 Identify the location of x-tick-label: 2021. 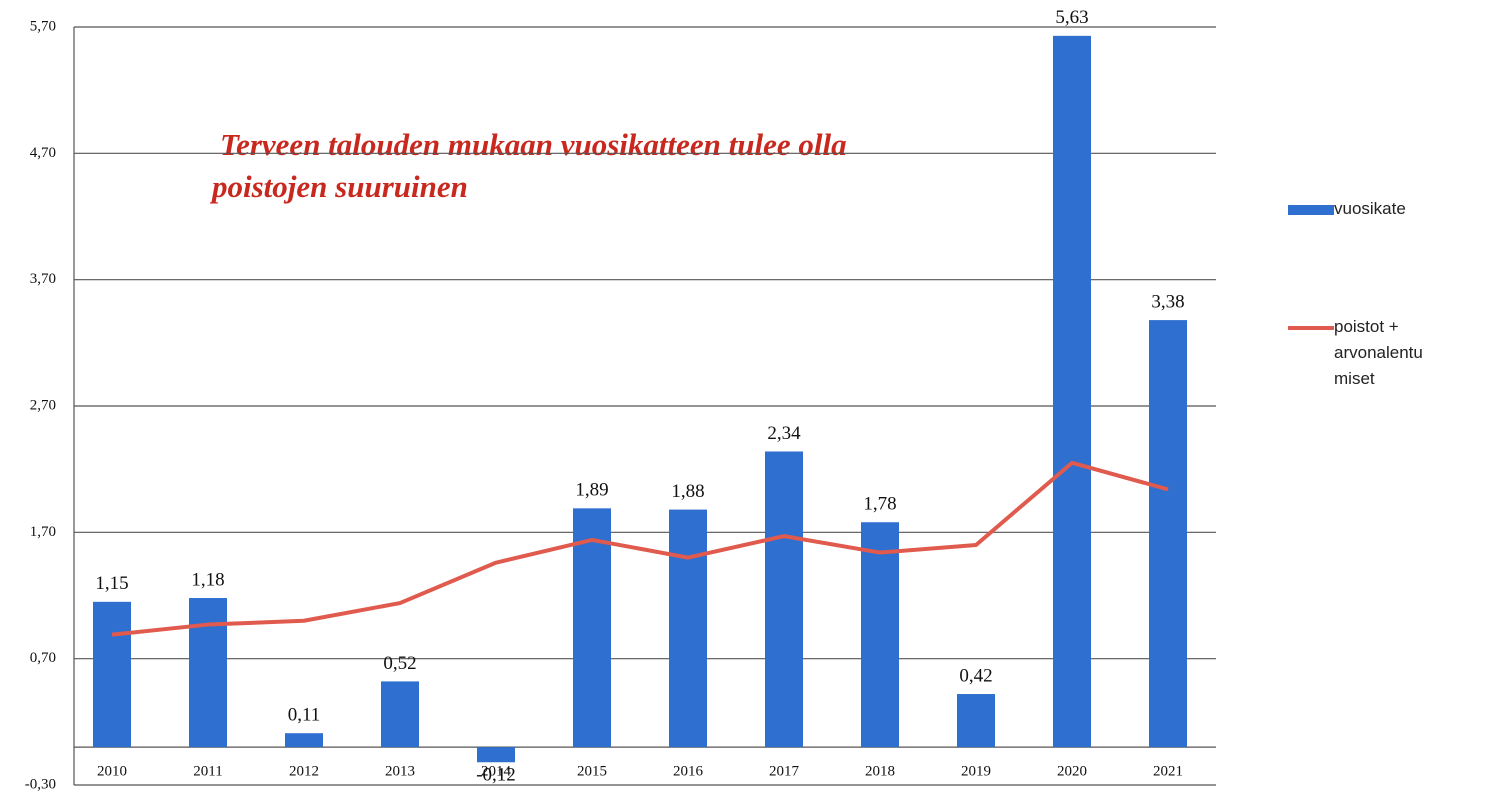
(1168, 771).